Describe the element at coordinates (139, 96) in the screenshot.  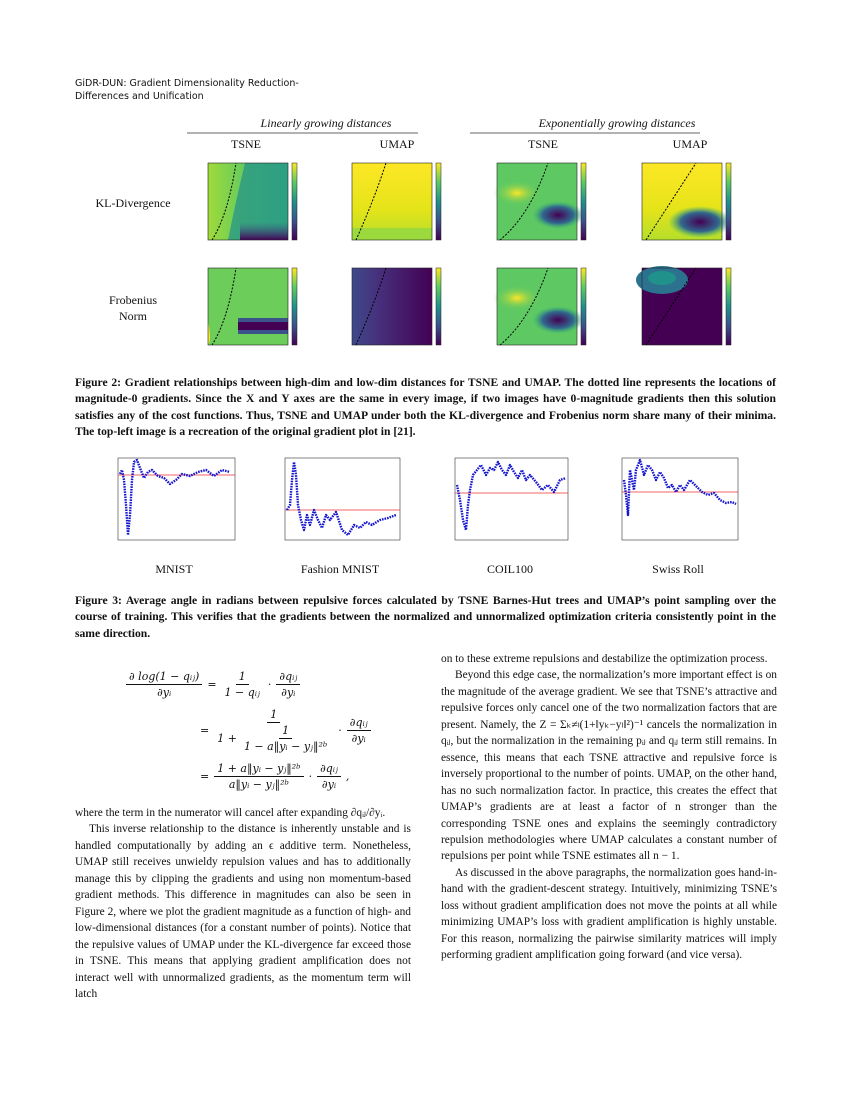
I see `header-line: Differences and Unification` at that location.